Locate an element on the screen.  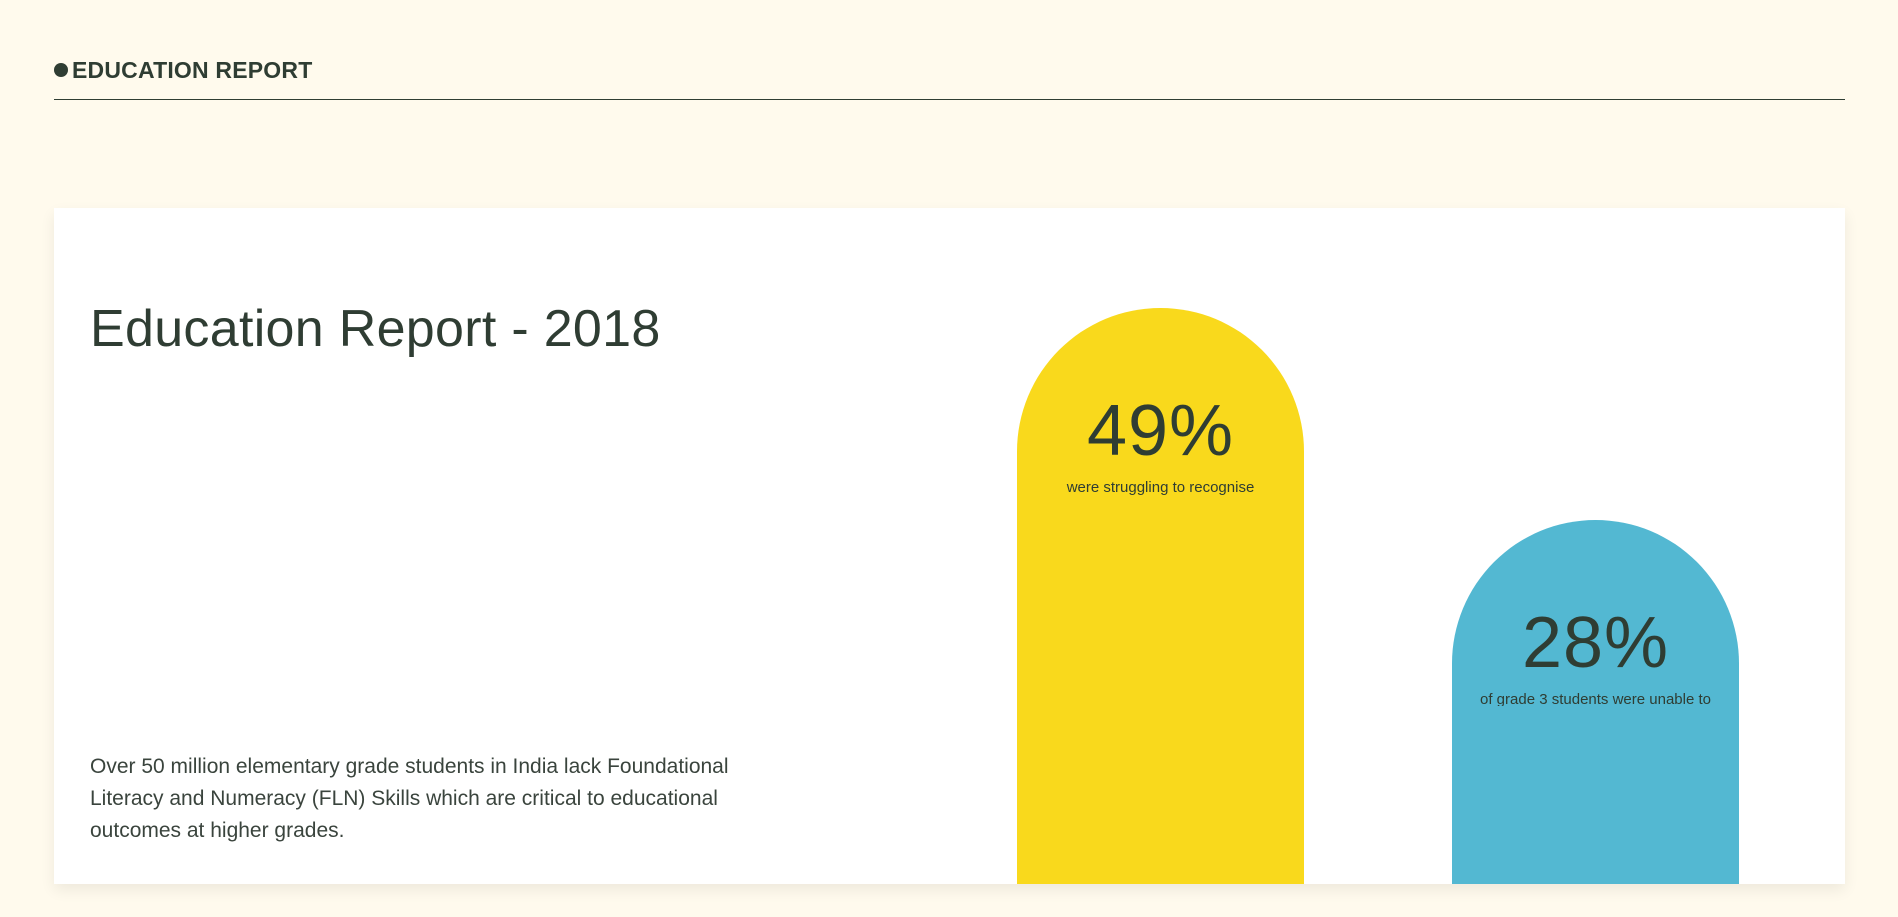
section-title: EDUCATION REPORT is located at coordinates (192, 70).